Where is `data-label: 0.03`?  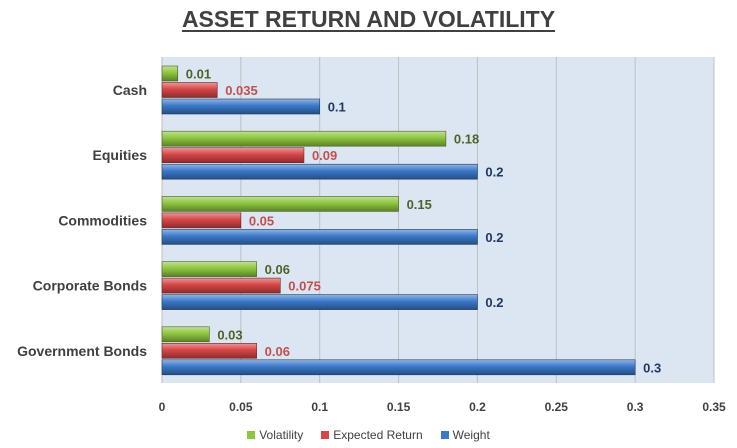
data-label: 0.03 is located at coordinates (229, 334).